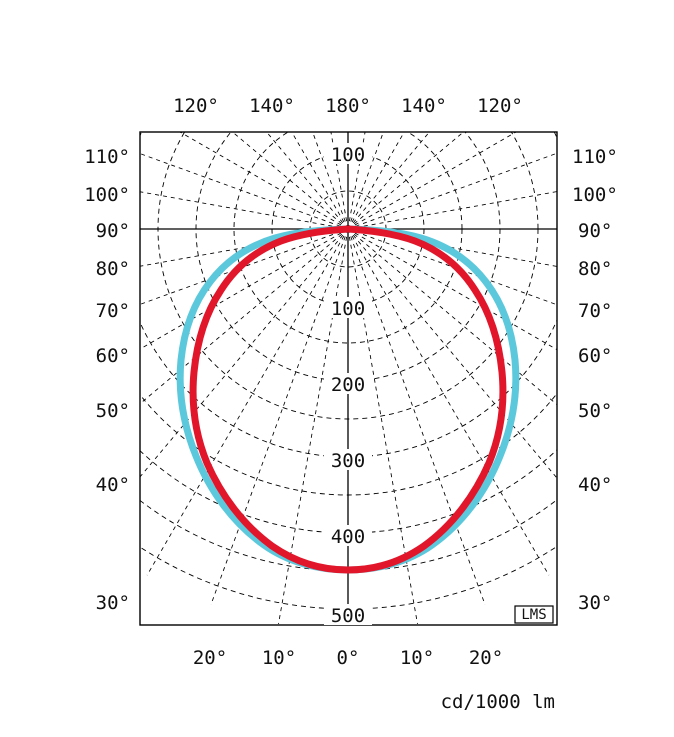  I want to click on left-label-100: 100°, so click(107, 195).